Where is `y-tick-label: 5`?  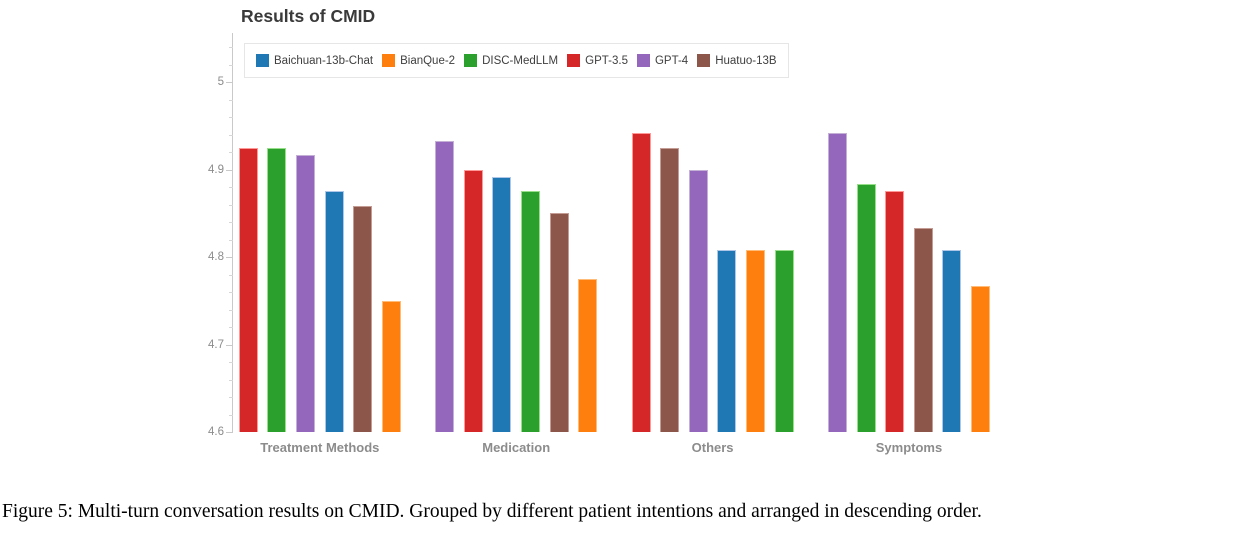
y-tick-label: 5 is located at coordinates (220, 82).